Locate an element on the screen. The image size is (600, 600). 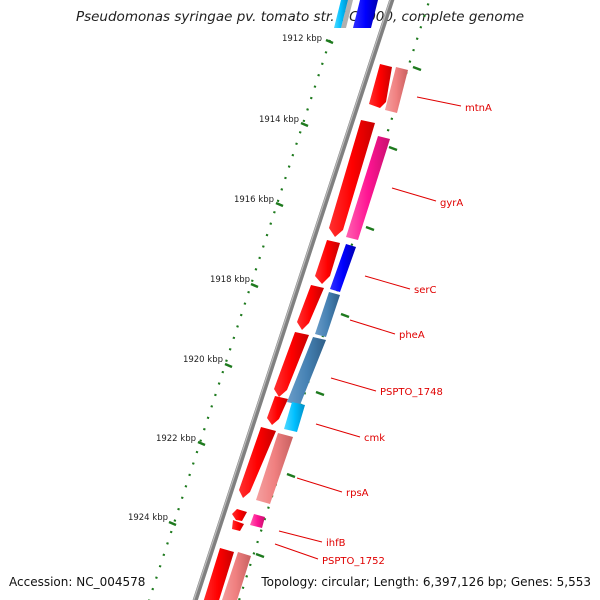
gene-label: rpsA is located at coordinates (357, 493).